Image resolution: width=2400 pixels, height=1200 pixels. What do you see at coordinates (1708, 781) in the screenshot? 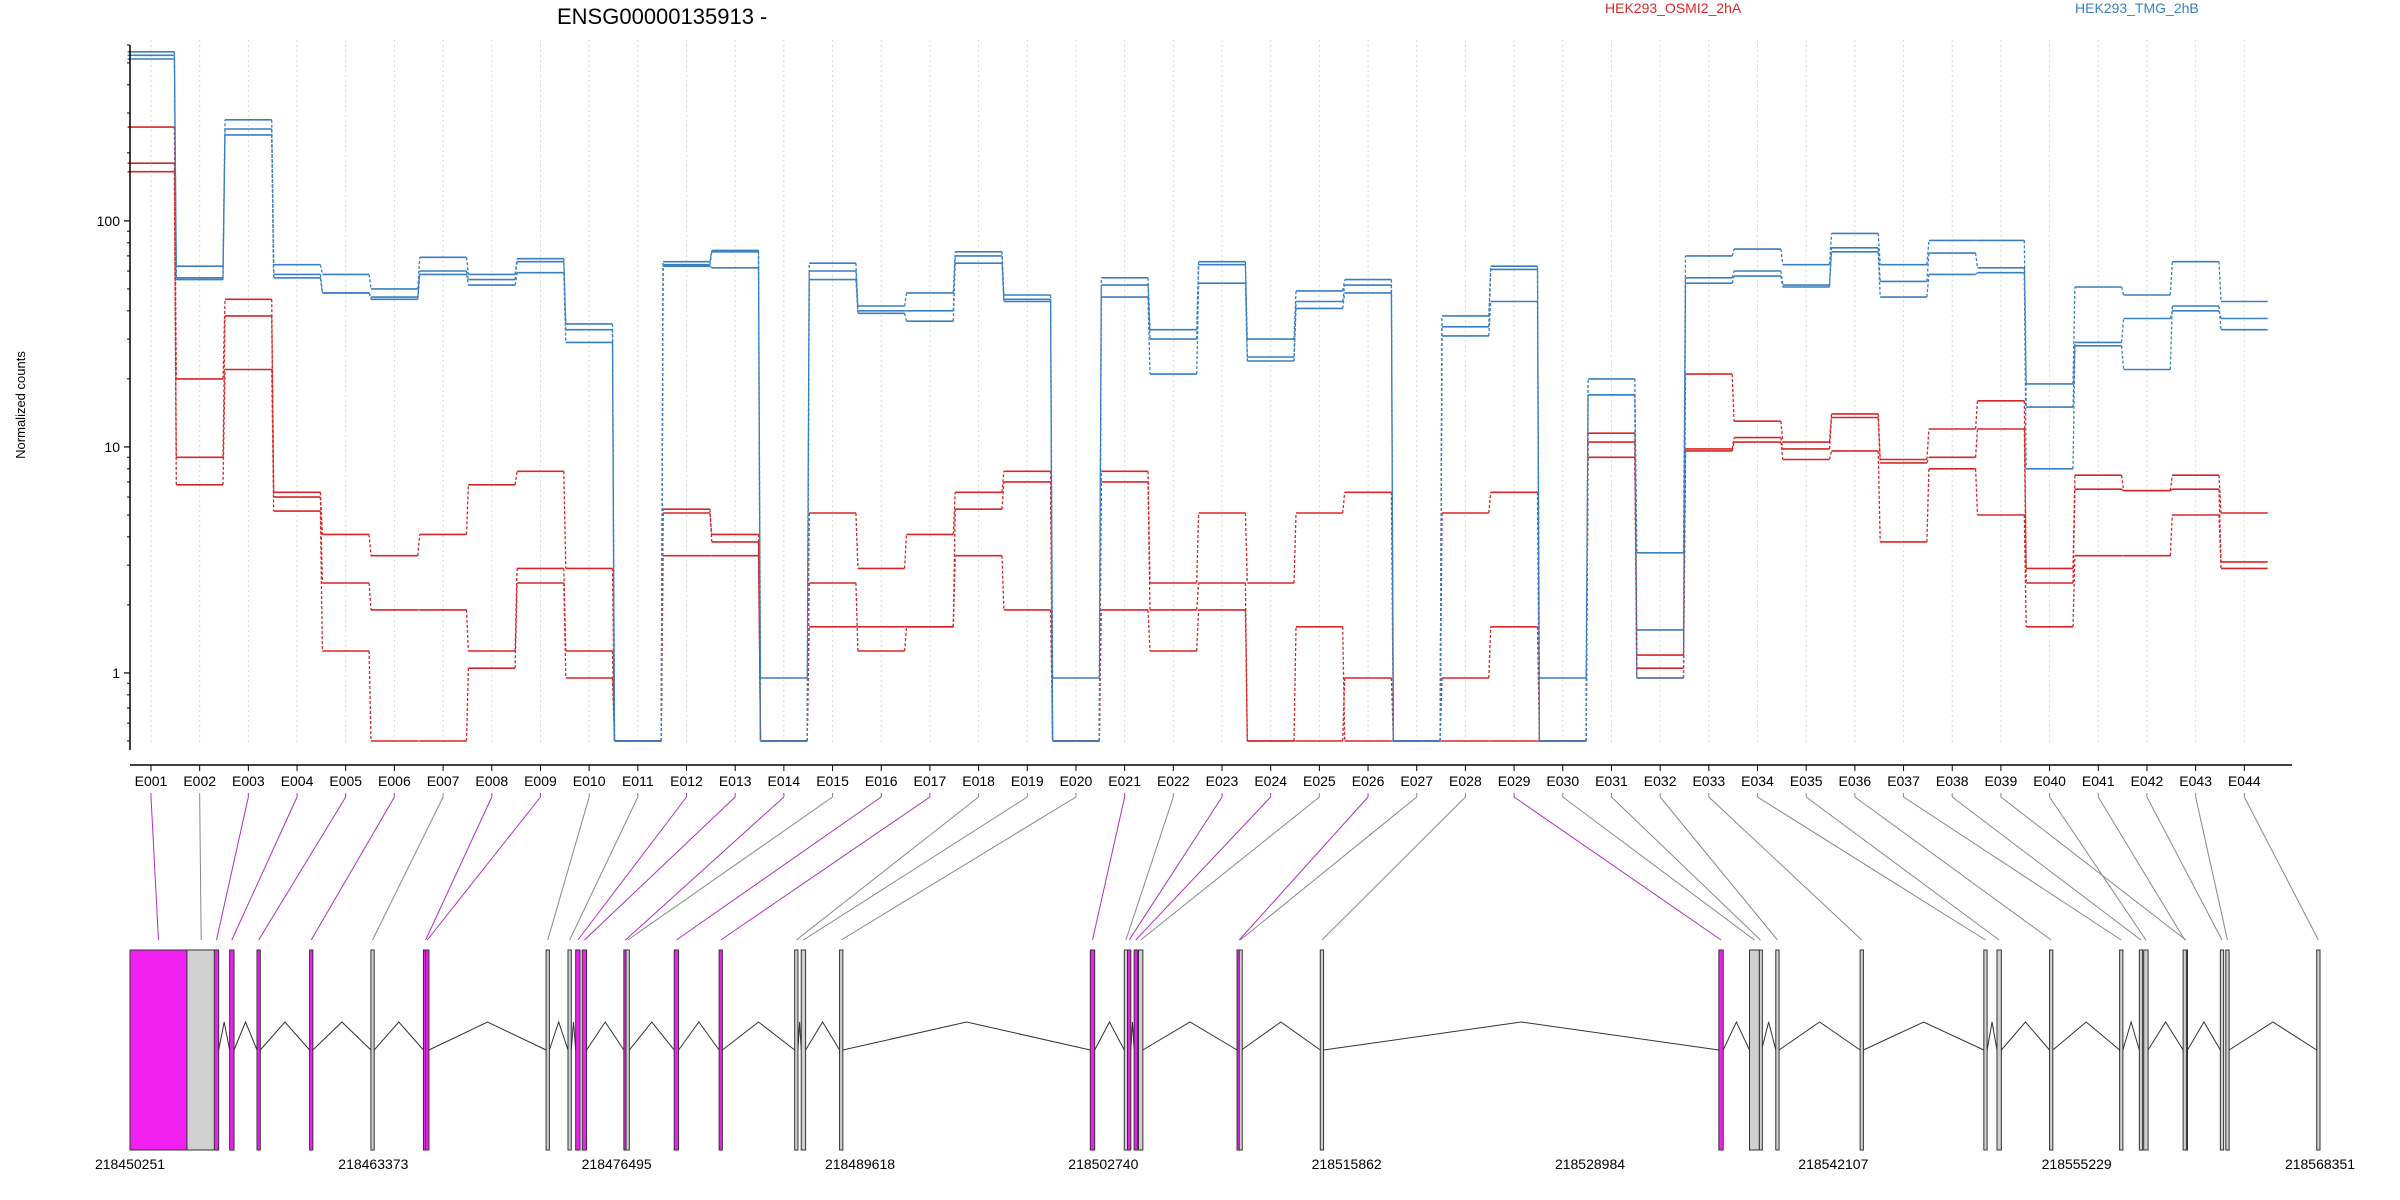
I see `x-tick-label: E033` at bounding box center [1708, 781].